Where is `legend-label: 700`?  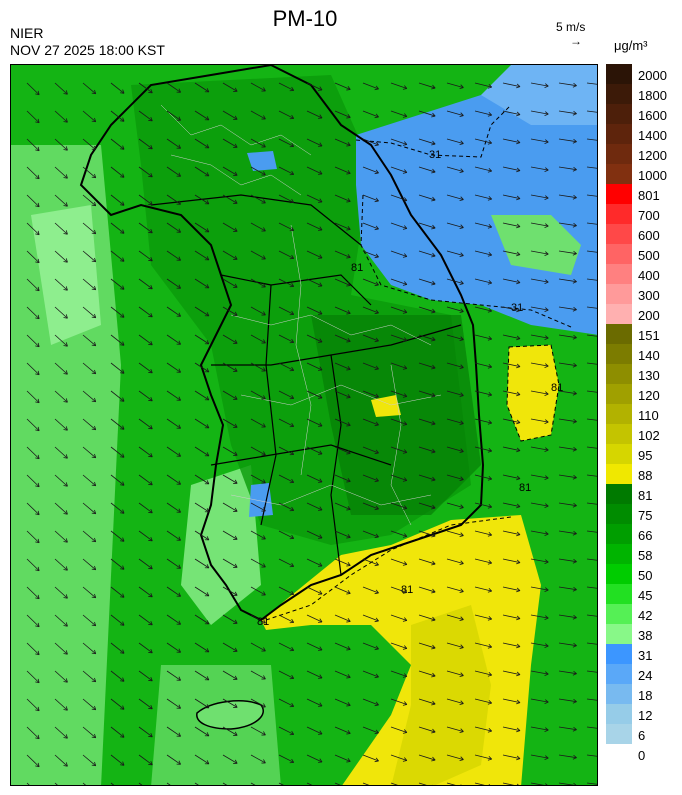 legend-label: 700 is located at coordinates (649, 215).